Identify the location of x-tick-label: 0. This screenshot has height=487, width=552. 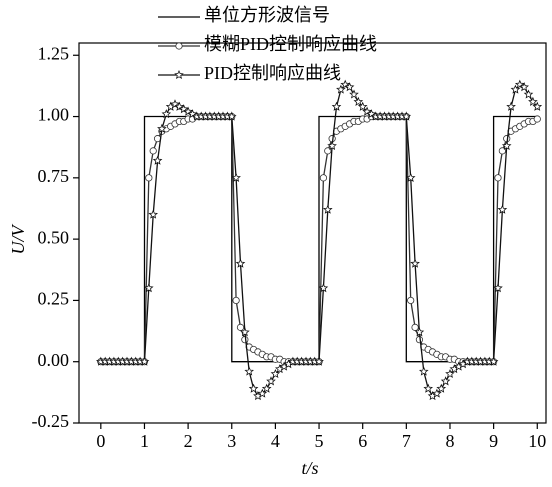
(100, 441).